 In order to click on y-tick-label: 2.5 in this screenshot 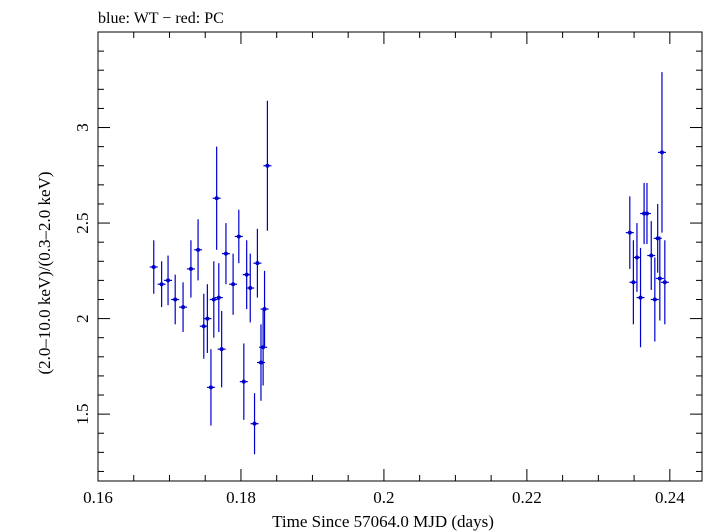, I will do `click(82, 222)`.